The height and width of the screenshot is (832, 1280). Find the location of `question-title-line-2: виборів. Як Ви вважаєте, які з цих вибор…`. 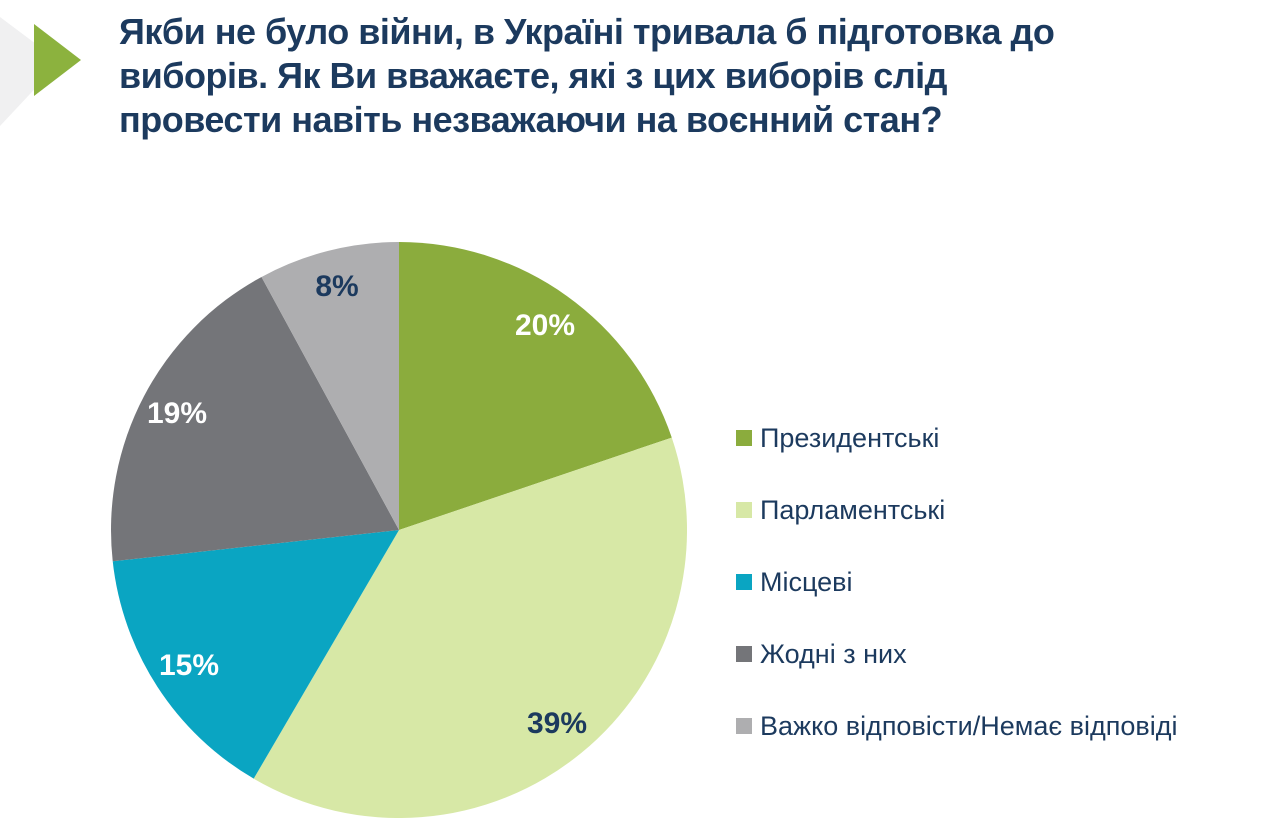

question-title-line-2: виборів. Як Ви вважаєте, які з цих вибор… is located at coordinates (533, 75).